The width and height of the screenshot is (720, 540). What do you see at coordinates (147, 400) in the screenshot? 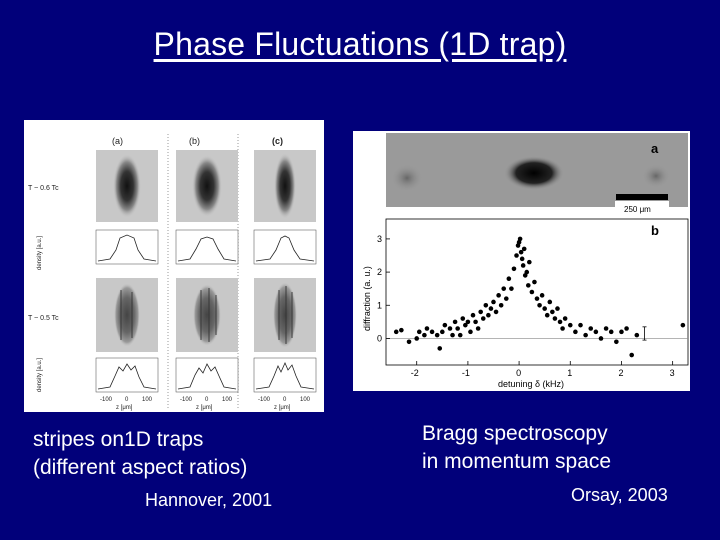
I see `tick-label-a-pos: 100` at bounding box center [147, 400].